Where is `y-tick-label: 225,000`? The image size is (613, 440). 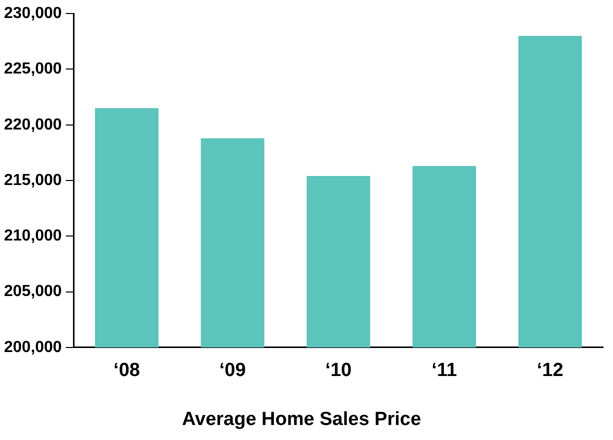
y-tick-label: 225,000 is located at coordinates (33, 69).